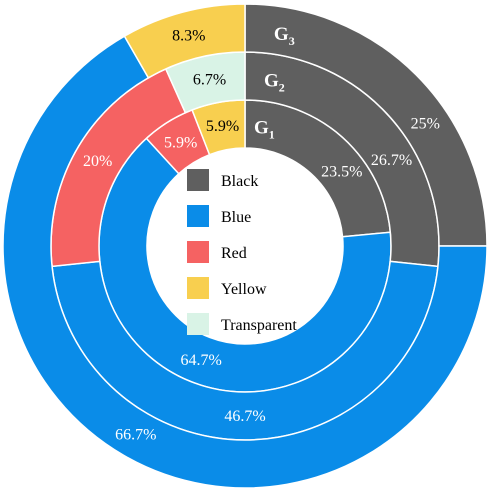  Describe the element at coordinates (236, 217) in the screenshot. I see `legend-label-blue: Blue` at that location.